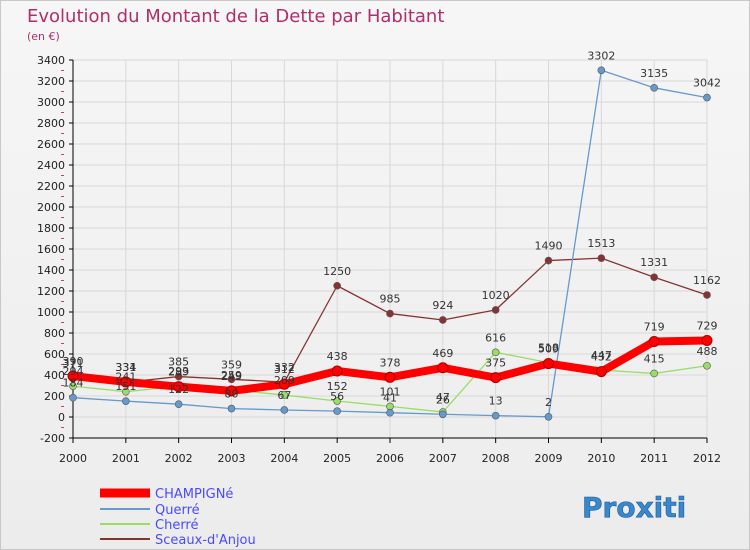 The width and height of the screenshot is (750, 550). What do you see at coordinates (601, 357) in the screenshot?
I see `data-label: 432` at bounding box center [601, 357].